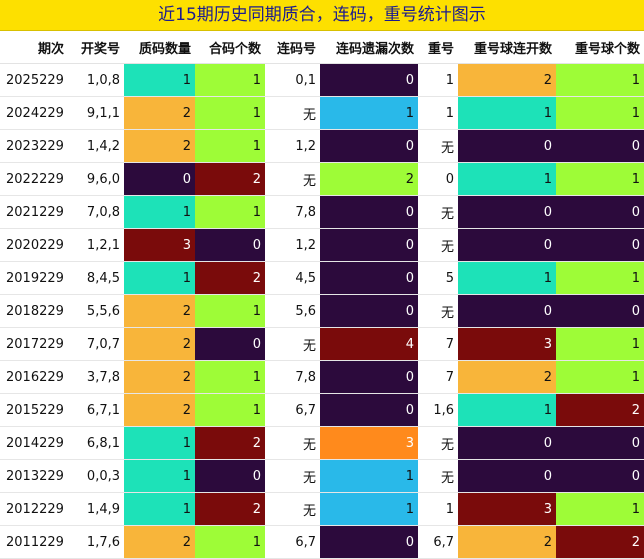  I want to click on period-cell: 2016229, so click(34, 377).